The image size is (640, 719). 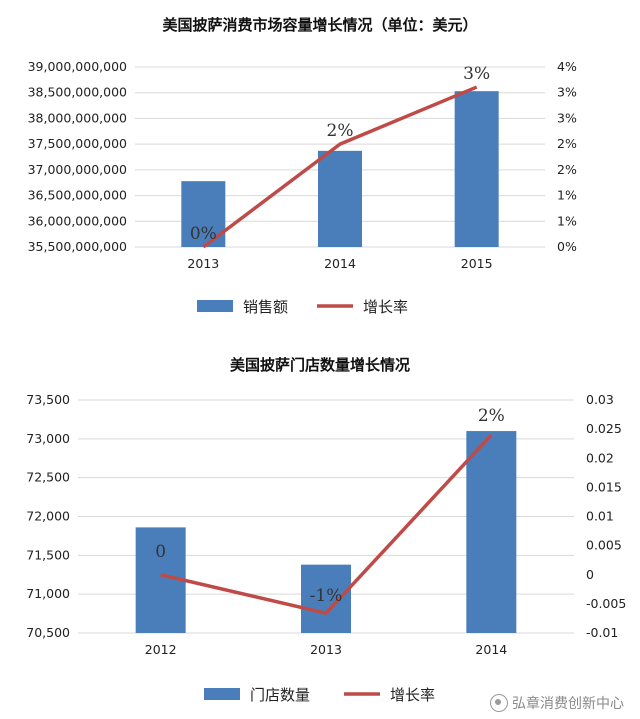 I want to click on data-label: 0, so click(x=160, y=552).